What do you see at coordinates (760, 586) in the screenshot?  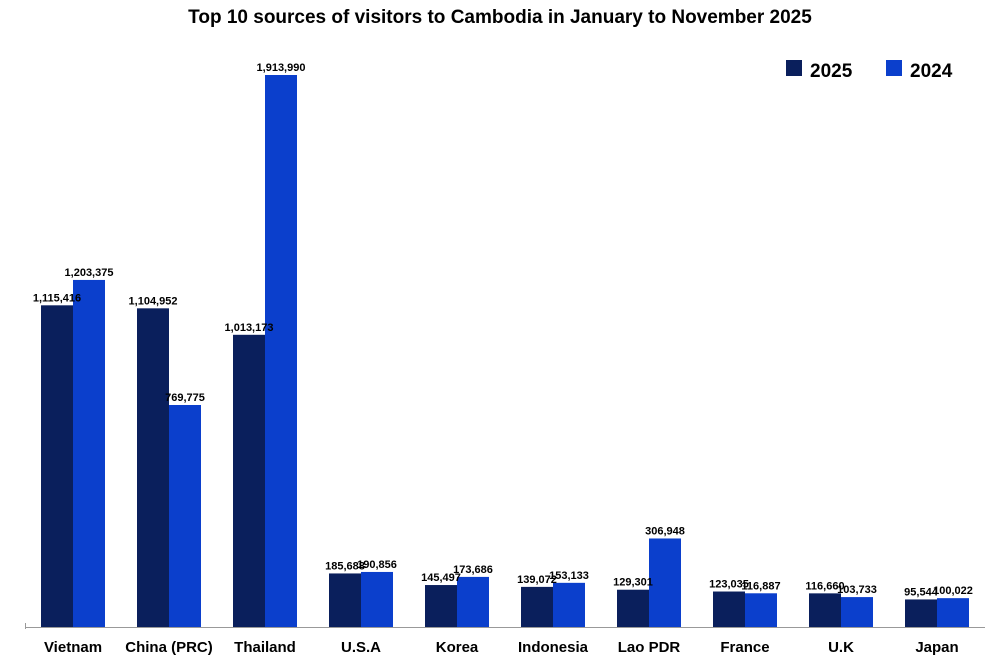 I see `value-label: 116,887` at bounding box center [760, 586].